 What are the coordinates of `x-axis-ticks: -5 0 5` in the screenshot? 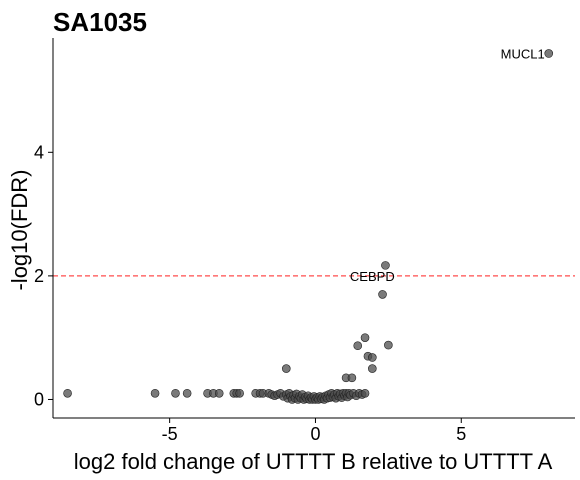 It's located at (314, 431).